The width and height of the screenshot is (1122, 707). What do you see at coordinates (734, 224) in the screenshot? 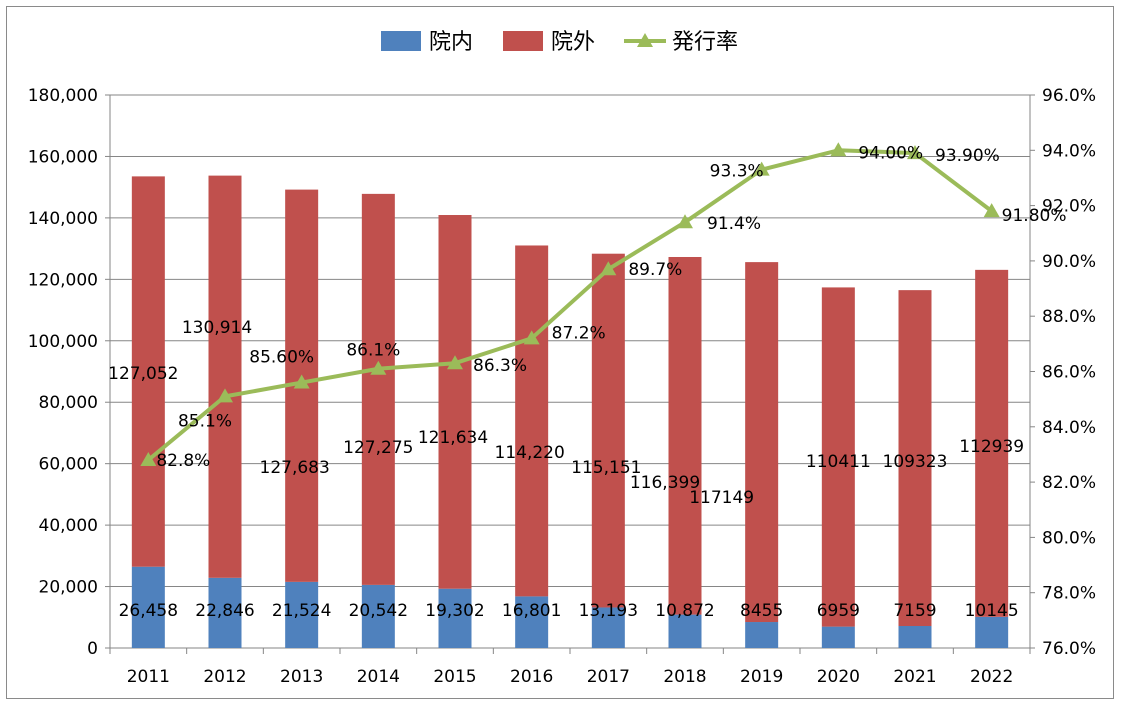
I see `data-label-rate: 91.4%` at bounding box center [734, 224].